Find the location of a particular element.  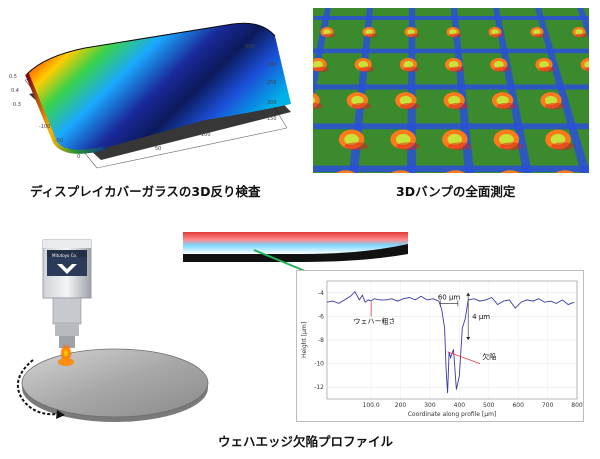

x-tick-label: 400 is located at coordinates (460, 405).